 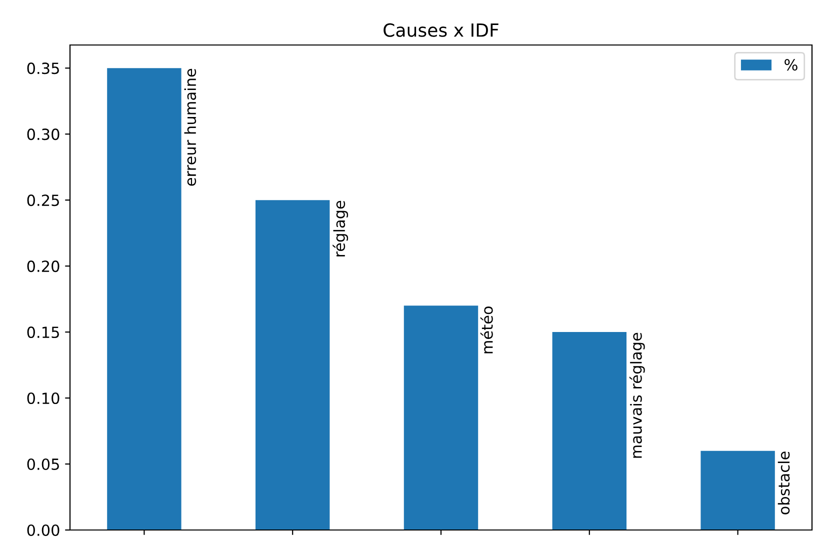 What do you see at coordinates (43, 68) in the screenshot?
I see `y-tick-label: 0.35` at bounding box center [43, 68].